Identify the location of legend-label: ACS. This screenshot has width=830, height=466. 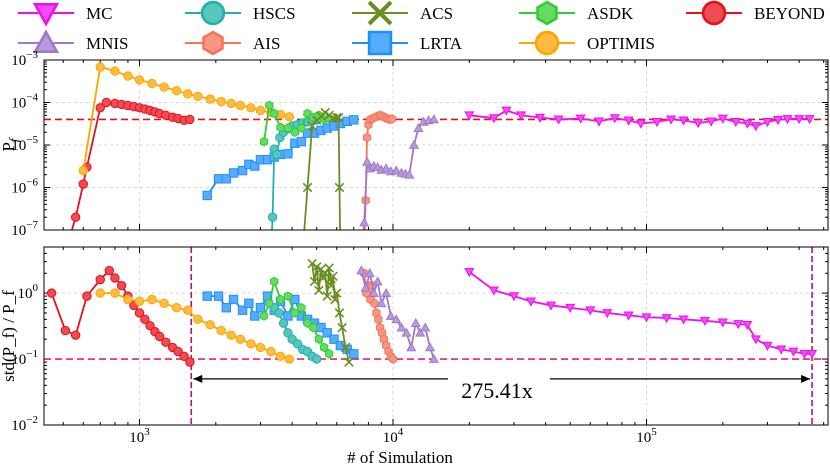
(436, 13).